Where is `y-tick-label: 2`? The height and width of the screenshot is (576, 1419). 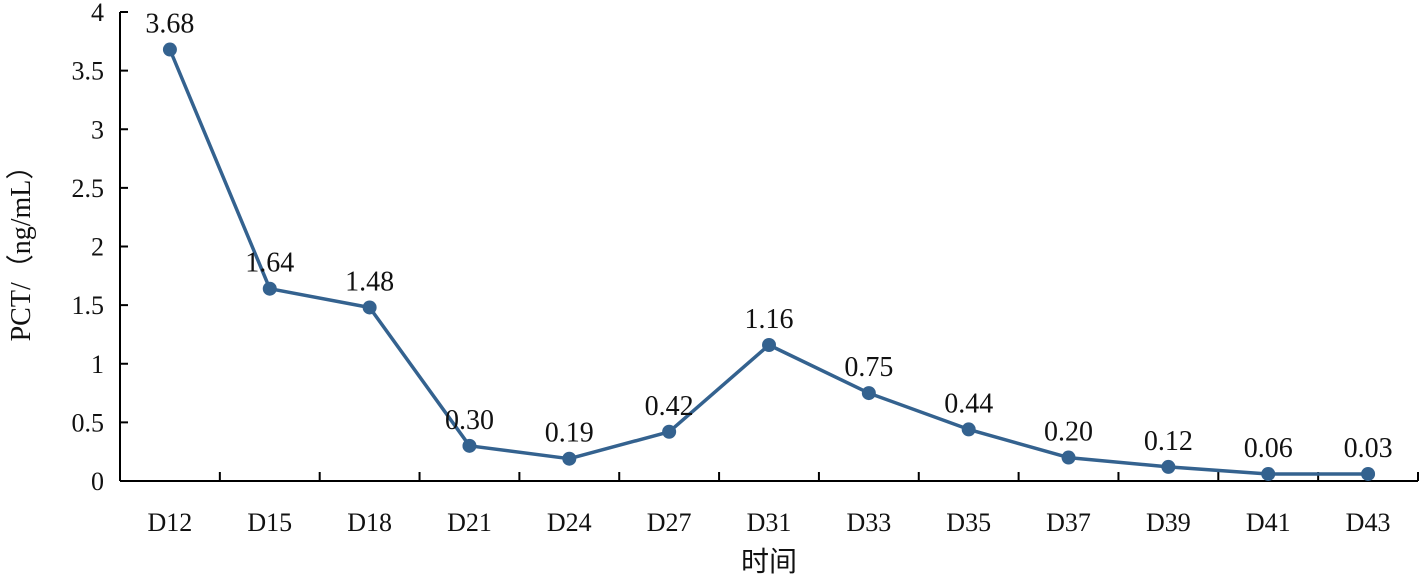
y-tick-label: 2 is located at coordinates (97, 247).